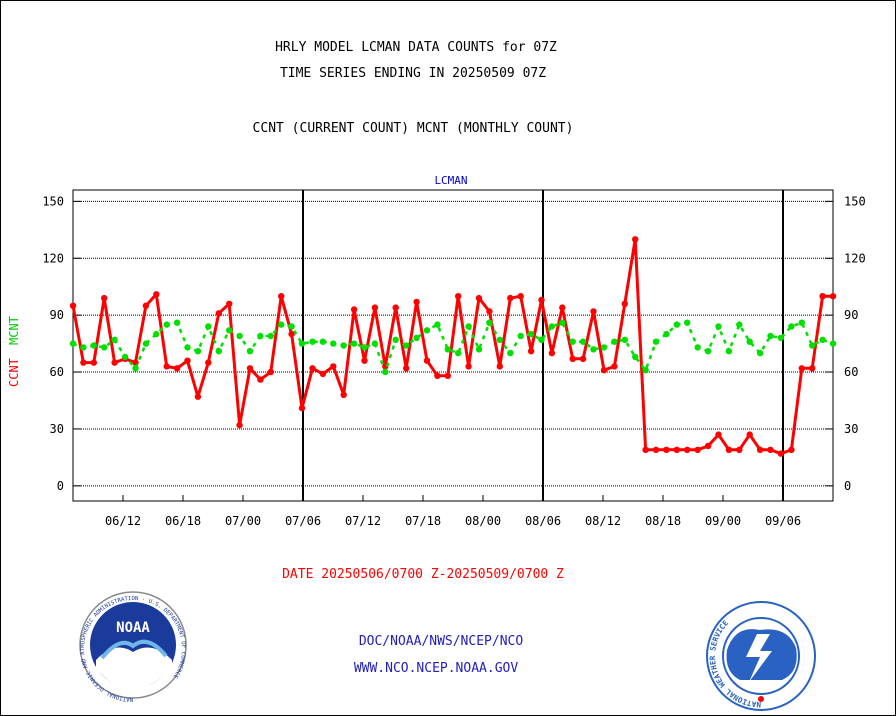 Image resolution: width=896 pixels, height=716 pixels. Describe the element at coordinates (847, 486) in the screenshot. I see `y-tick-label-right: 0` at that location.